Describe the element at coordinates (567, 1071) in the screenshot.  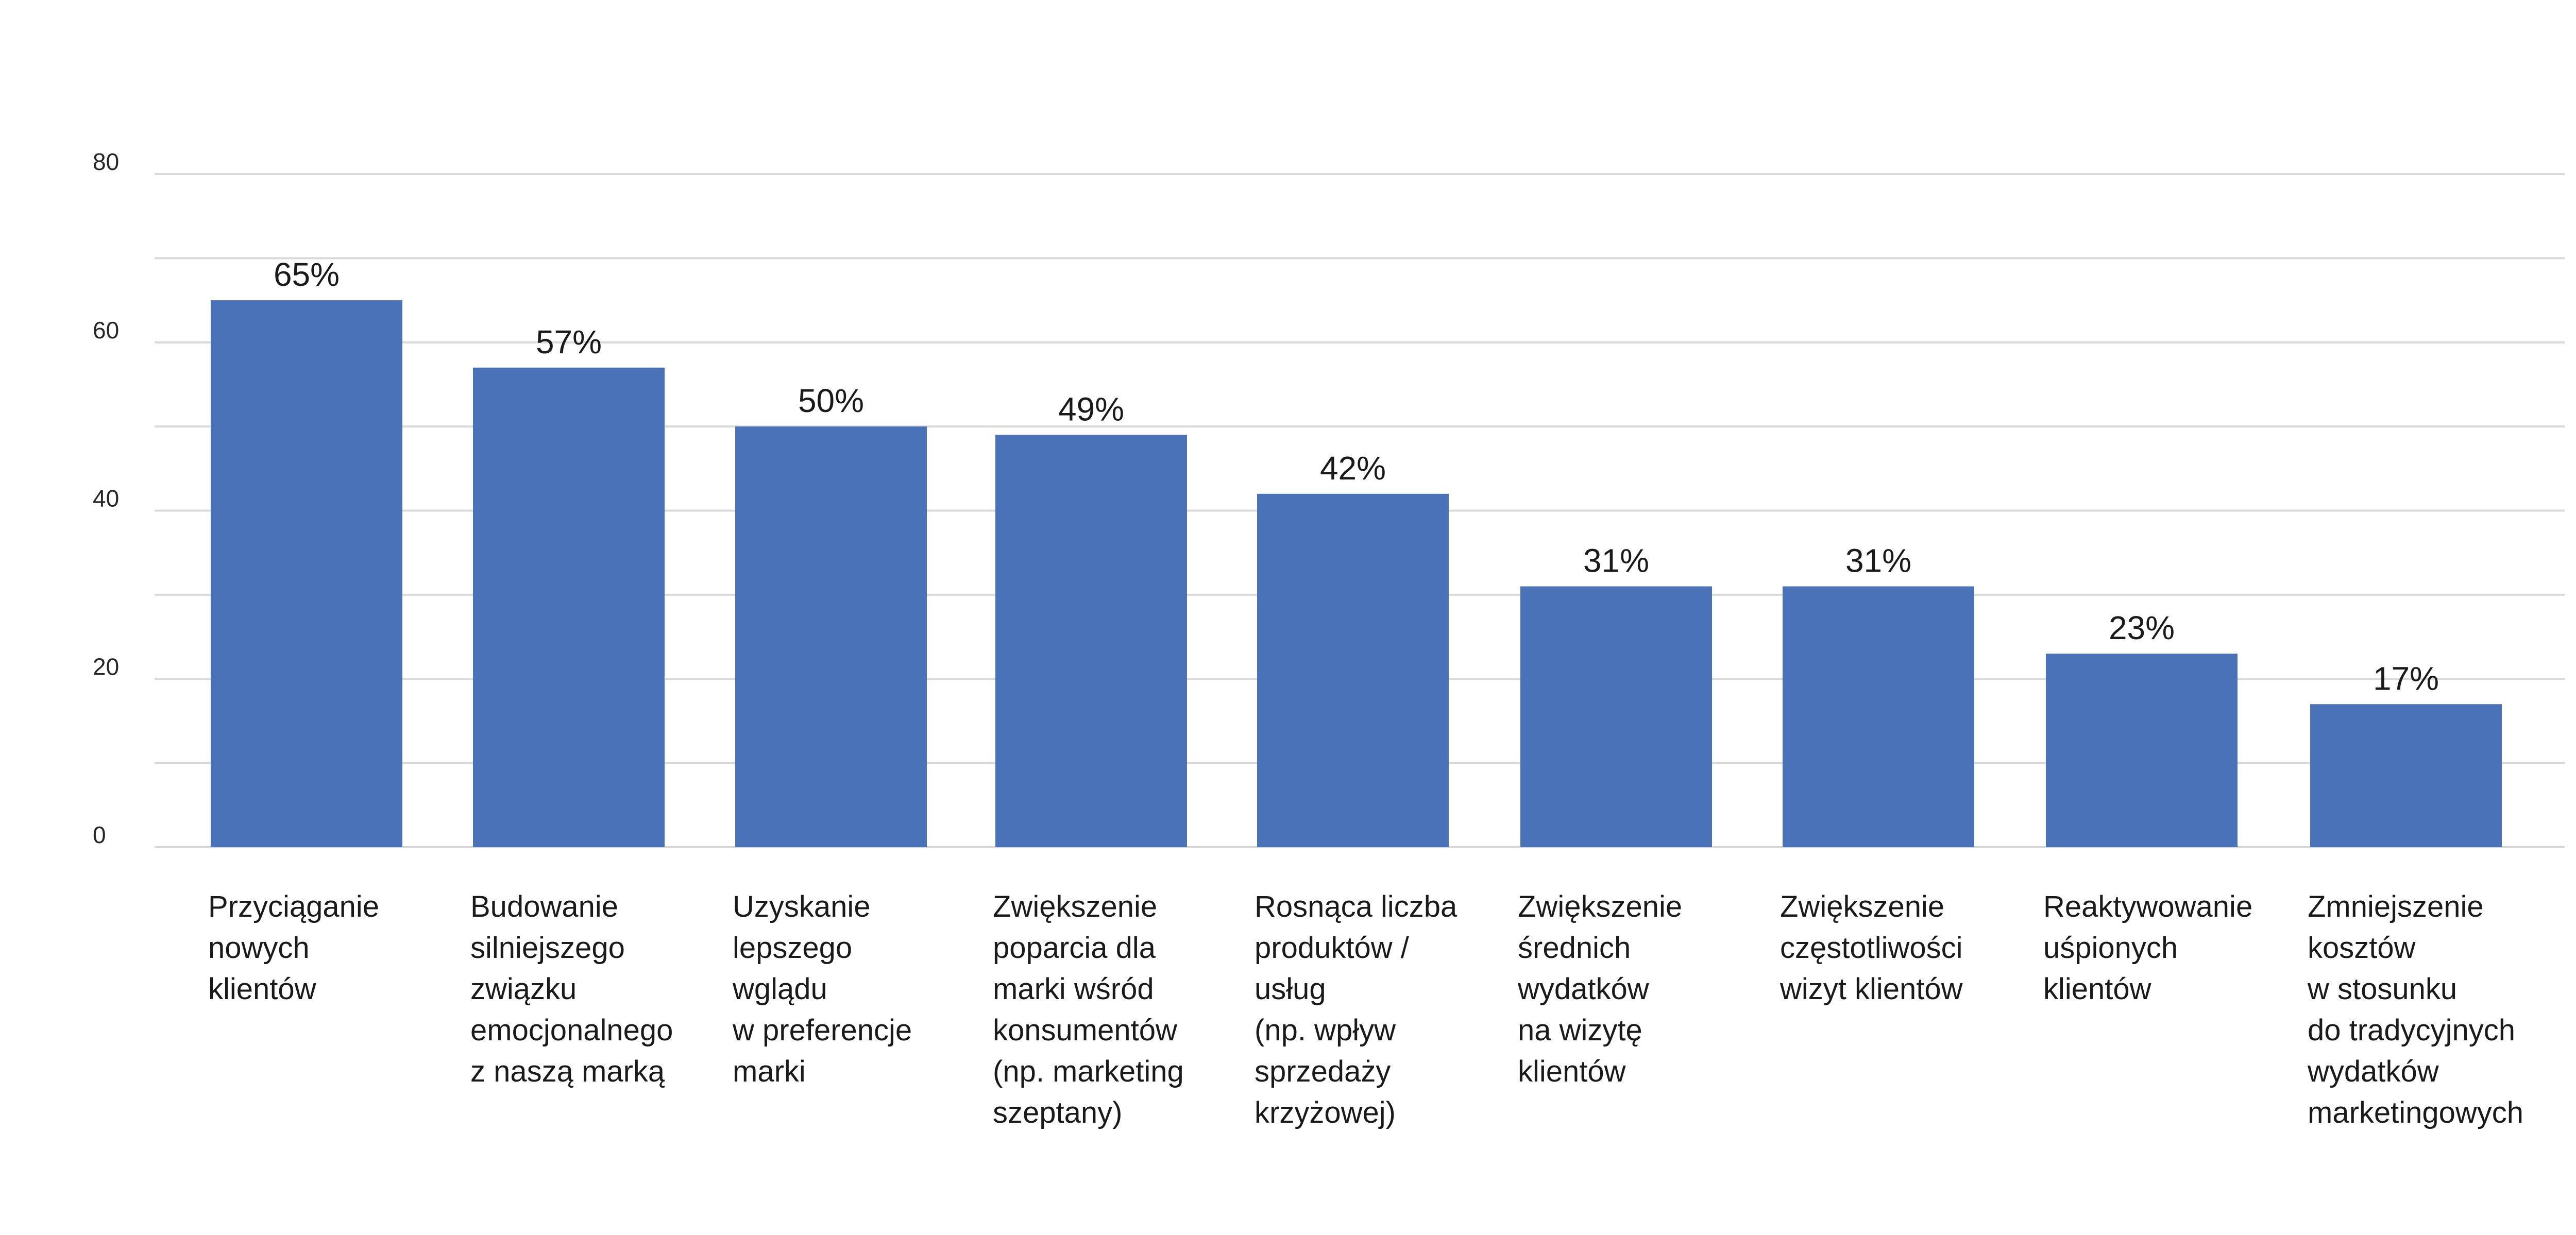
I see `category-label-line: z naszą marką` at that location.